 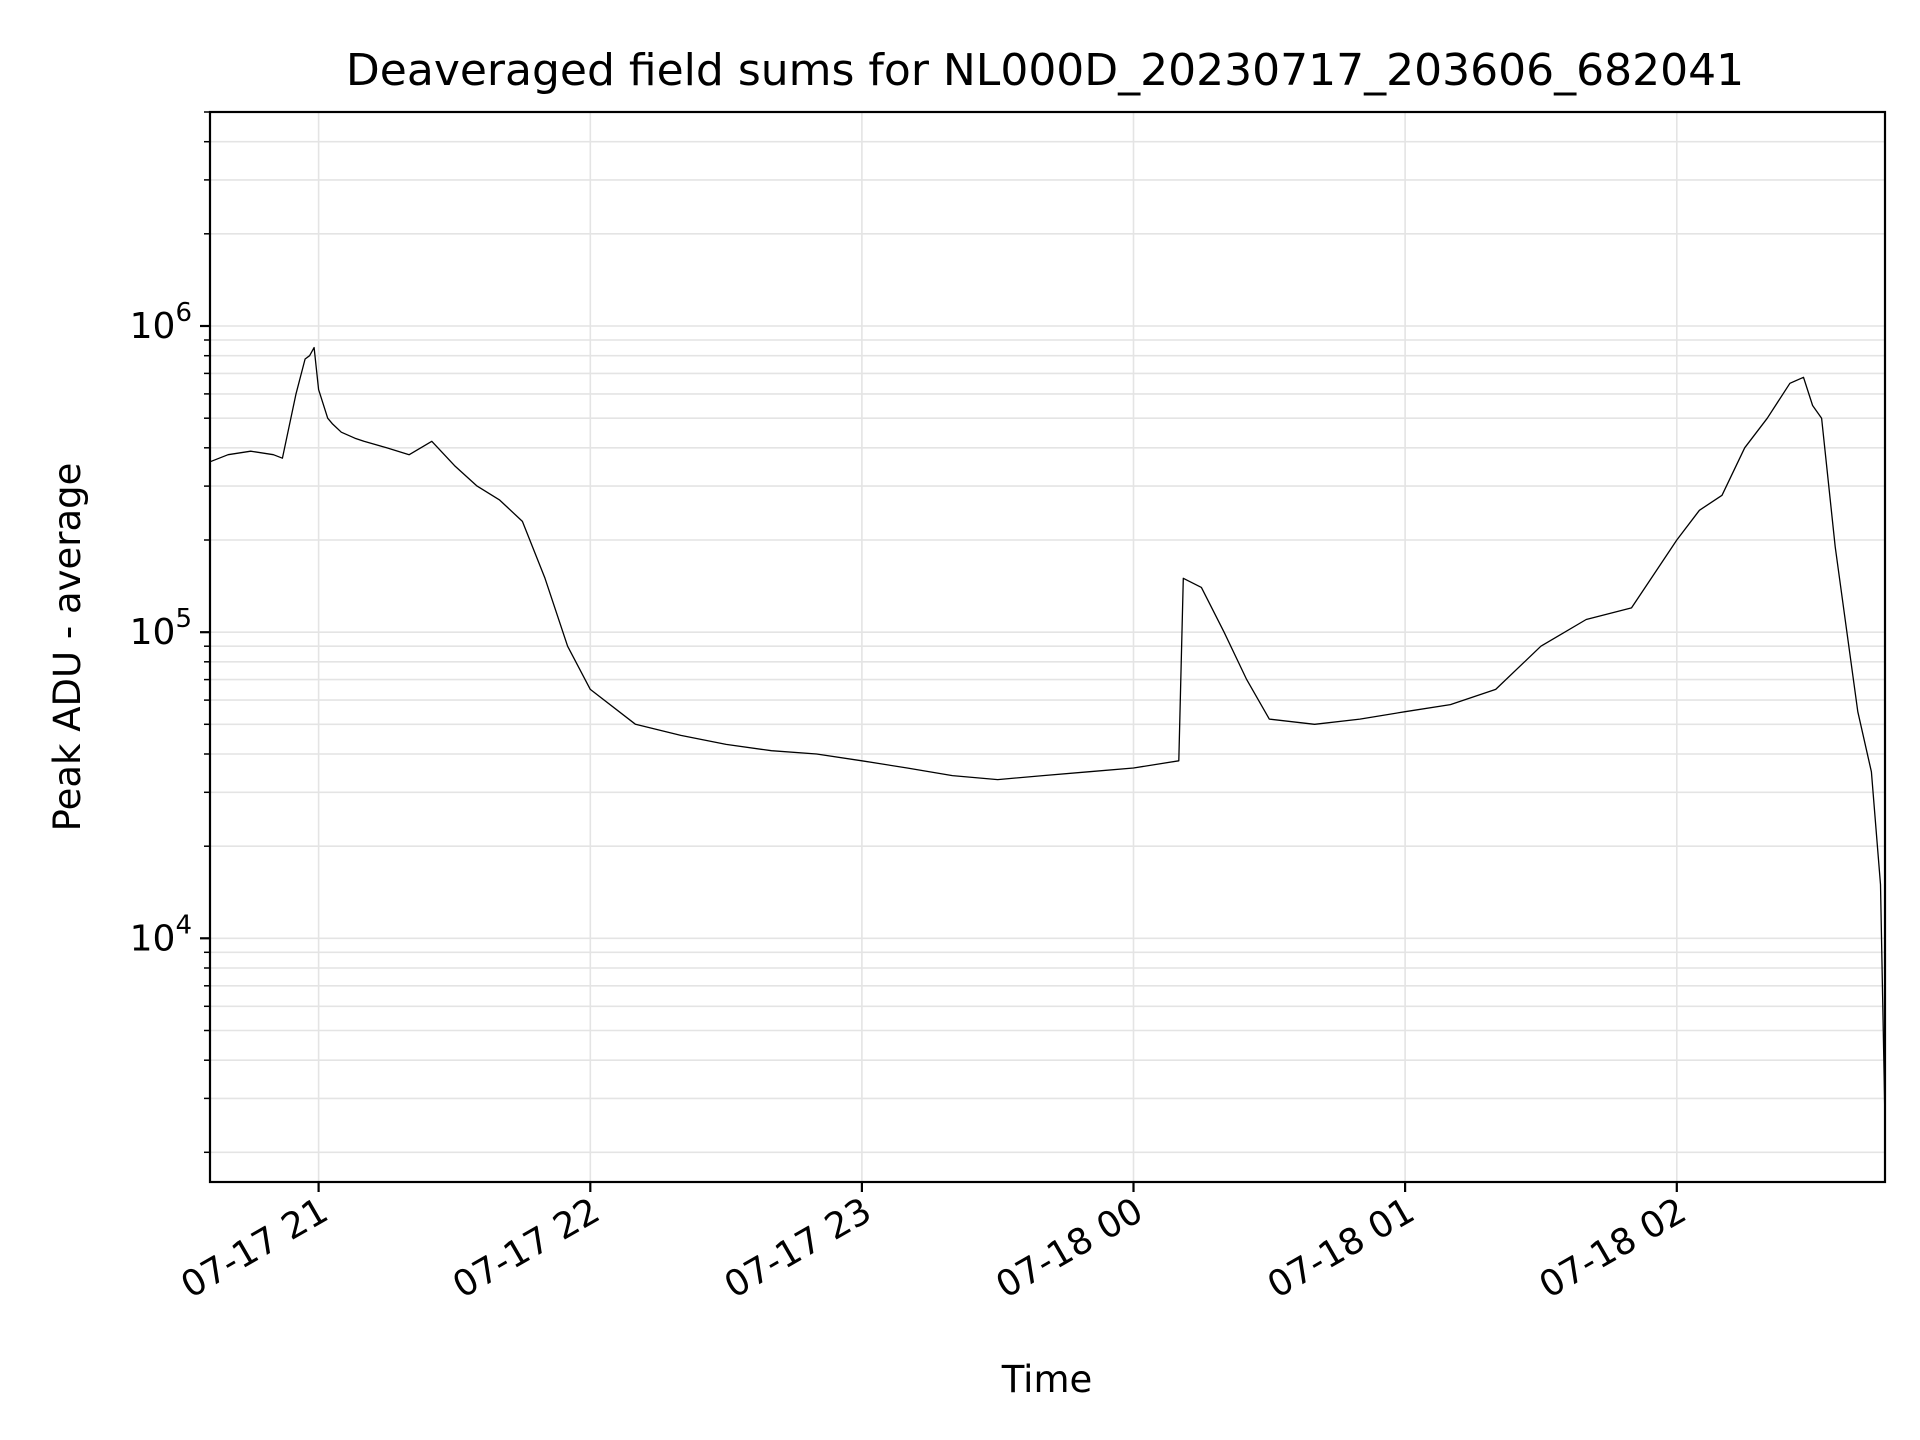 What do you see at coordinates (1613, 1248) in the screenshot?
I see `x-tick-label: 07-18 02` at bounding box center [1613, 1248].